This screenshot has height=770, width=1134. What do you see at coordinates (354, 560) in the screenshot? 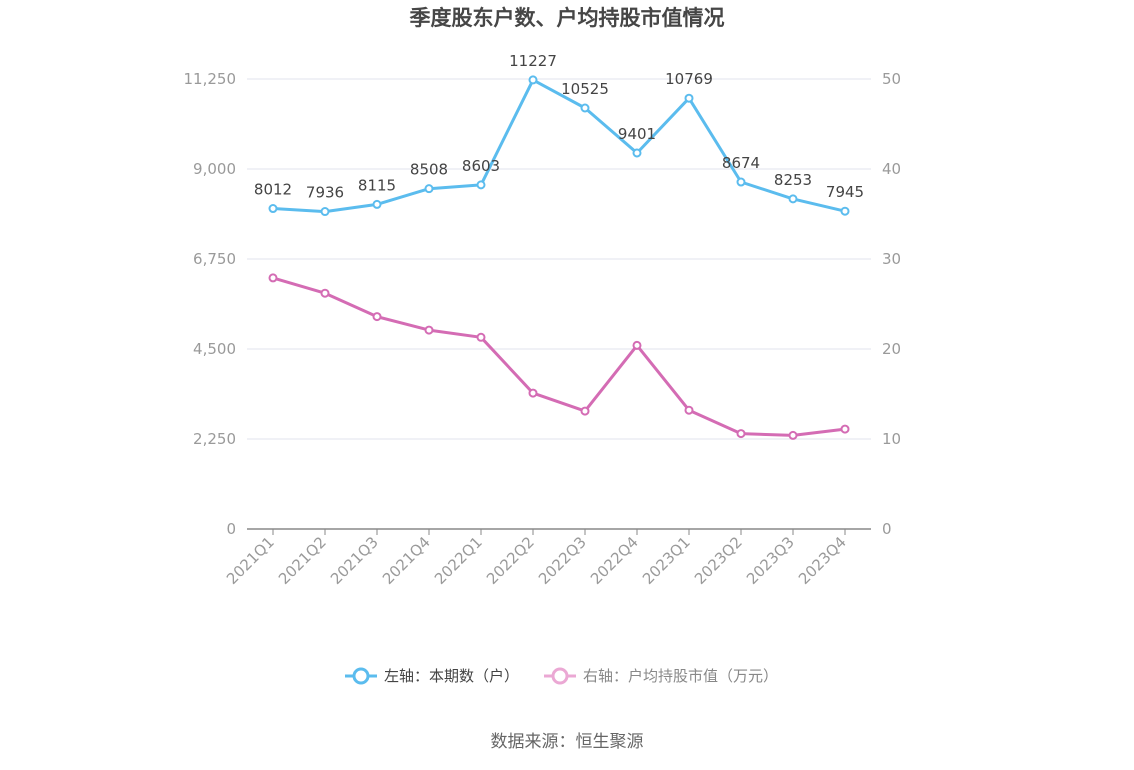
I see `x-axis-tick-label: 2021Q3` at bounding box center [354, 560].